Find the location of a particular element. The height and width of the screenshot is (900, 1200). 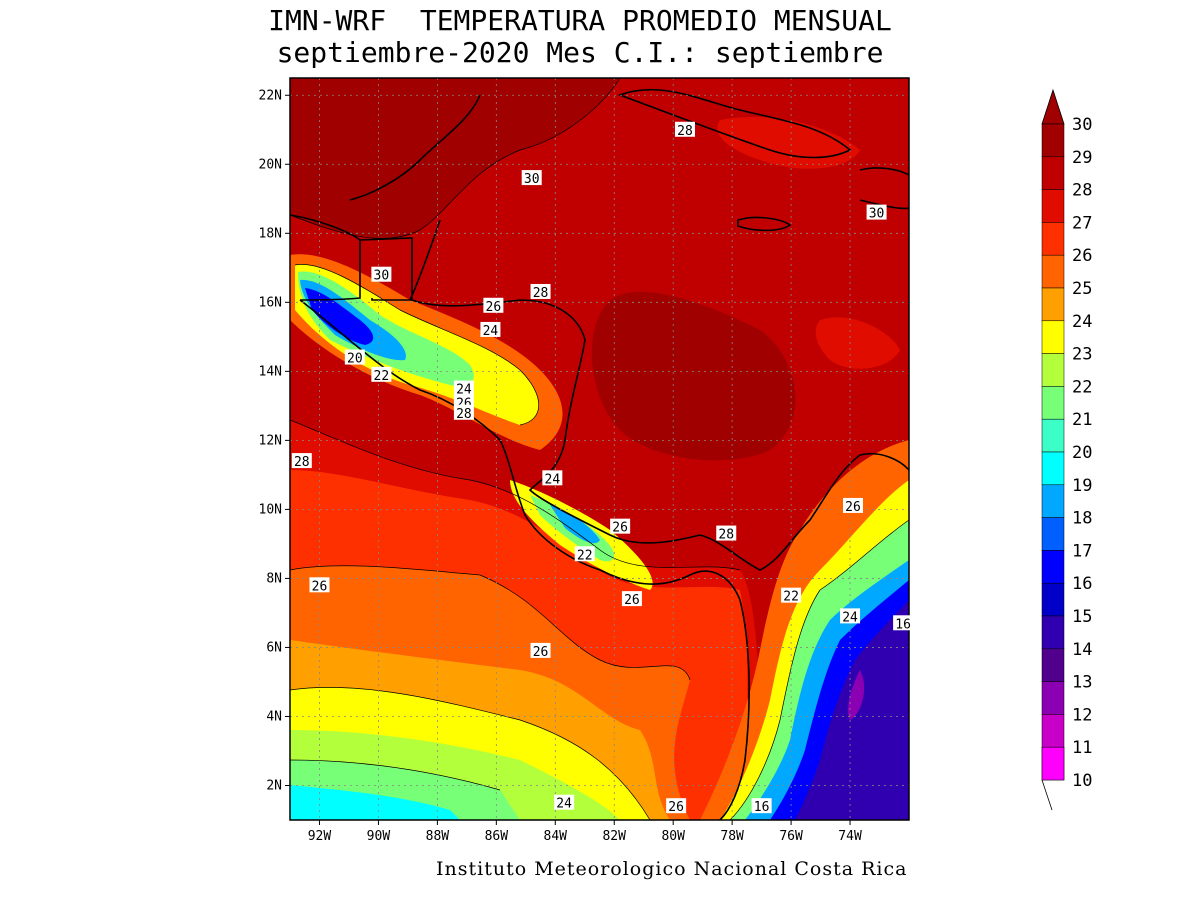

contour-label-text: 20 is located at coordinates (355, 359).